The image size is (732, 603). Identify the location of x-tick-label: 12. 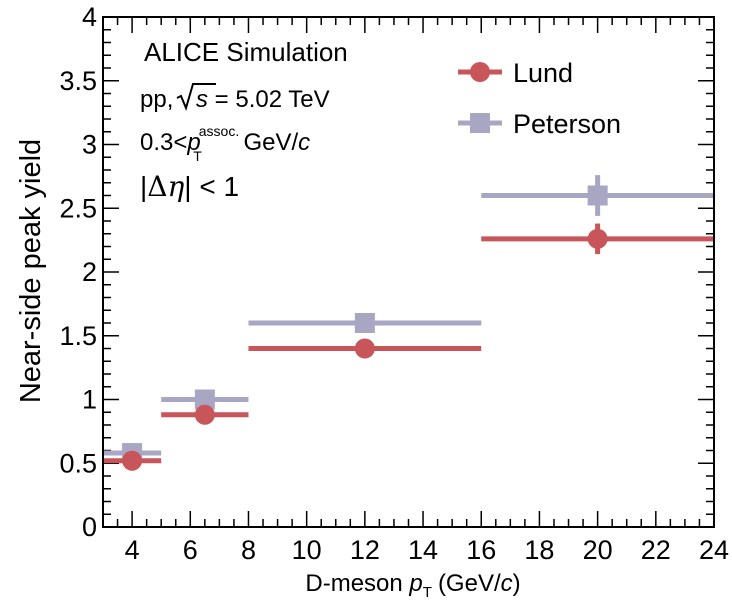
(365, 550).